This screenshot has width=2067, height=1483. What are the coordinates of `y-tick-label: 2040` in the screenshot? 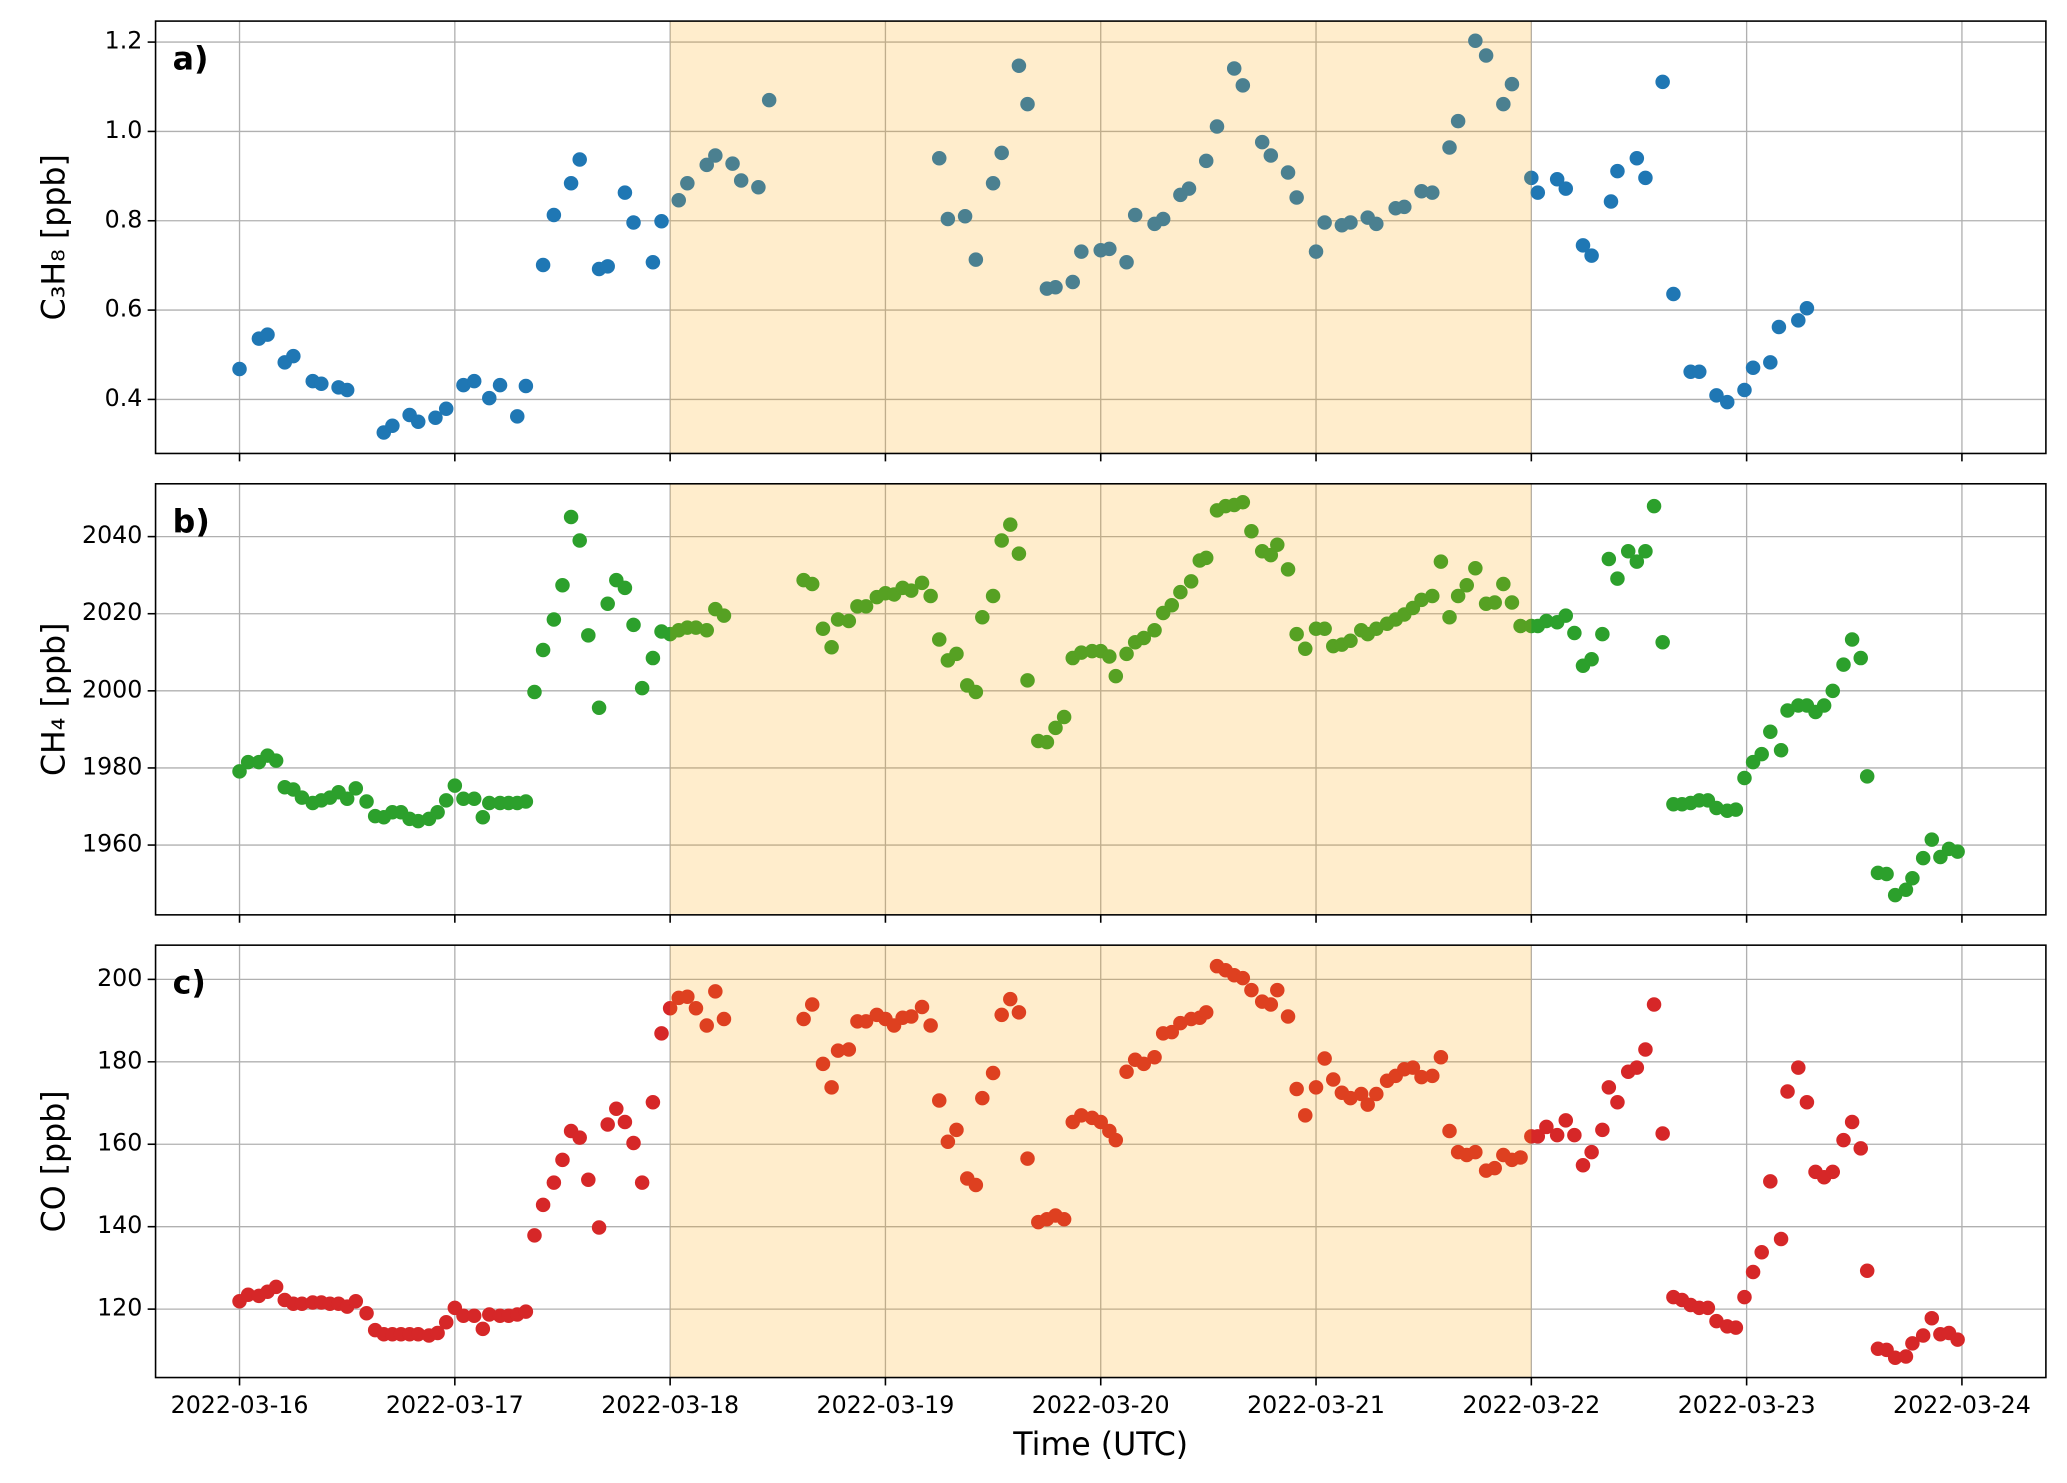 It's located at (112, 535).